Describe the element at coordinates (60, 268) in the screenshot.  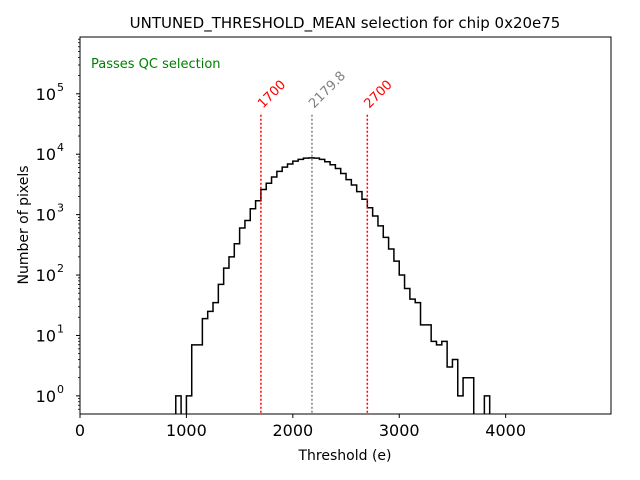
I see `y-tick-exponent: 2` at that location.